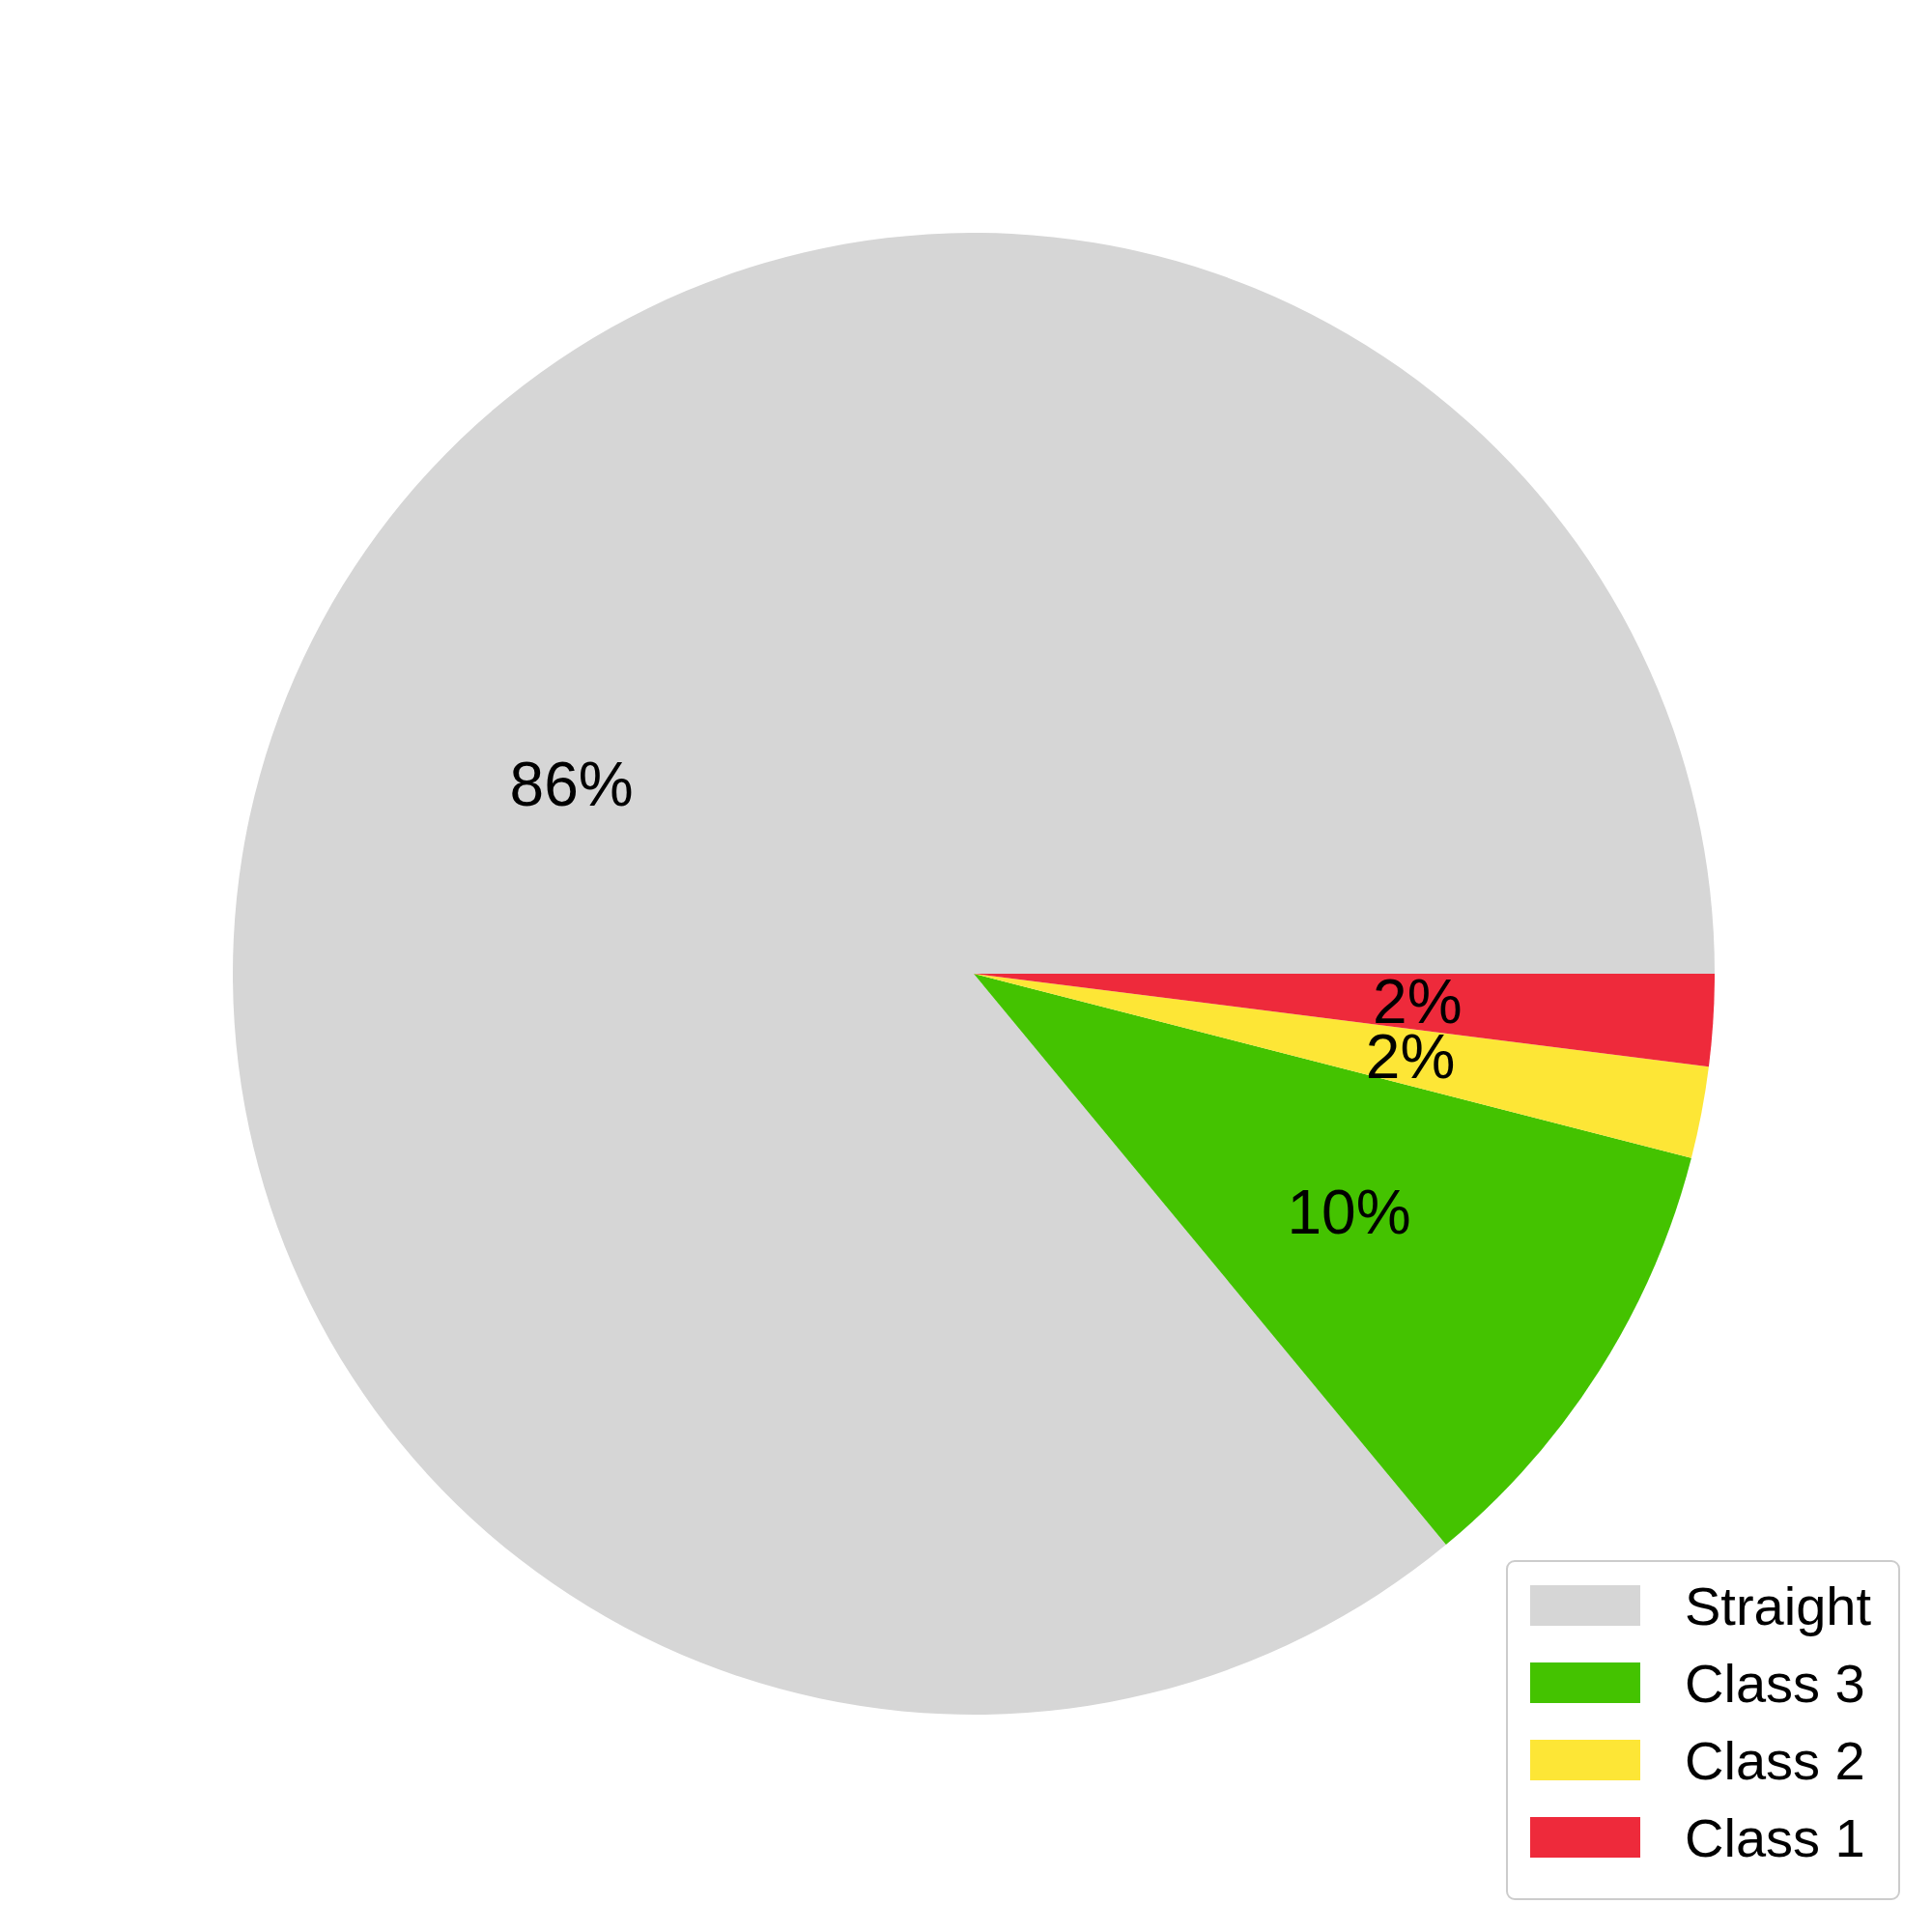 The image size is (1932, 1932). I want to click on legend-label: Class 1, so click(1775, 1837).